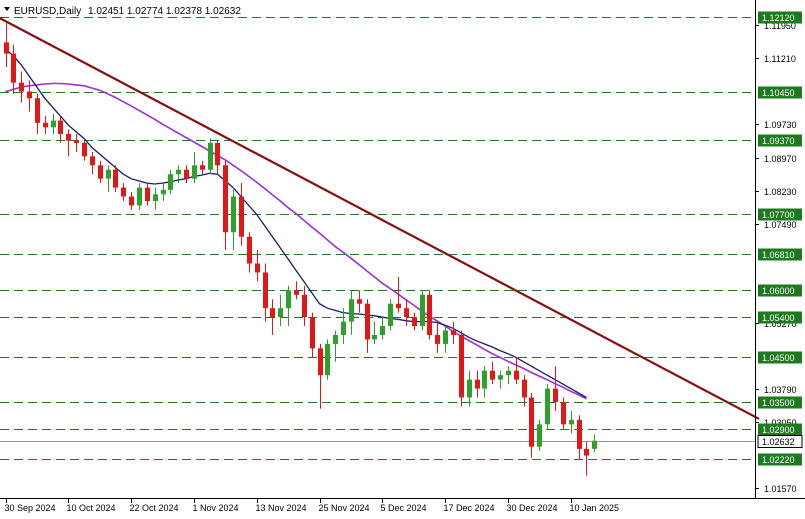 This screenshot has height=519, width=805. I want to click on level-label: 1.02900, so click(778, 430).